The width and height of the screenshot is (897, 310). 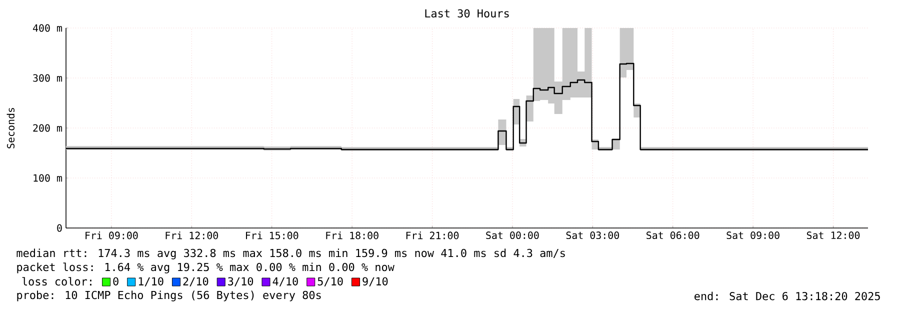 What do you see at coordinates (330, 281) in the screenshot?
I see `legend-label: 5/10` at bounding box center [330, 281].